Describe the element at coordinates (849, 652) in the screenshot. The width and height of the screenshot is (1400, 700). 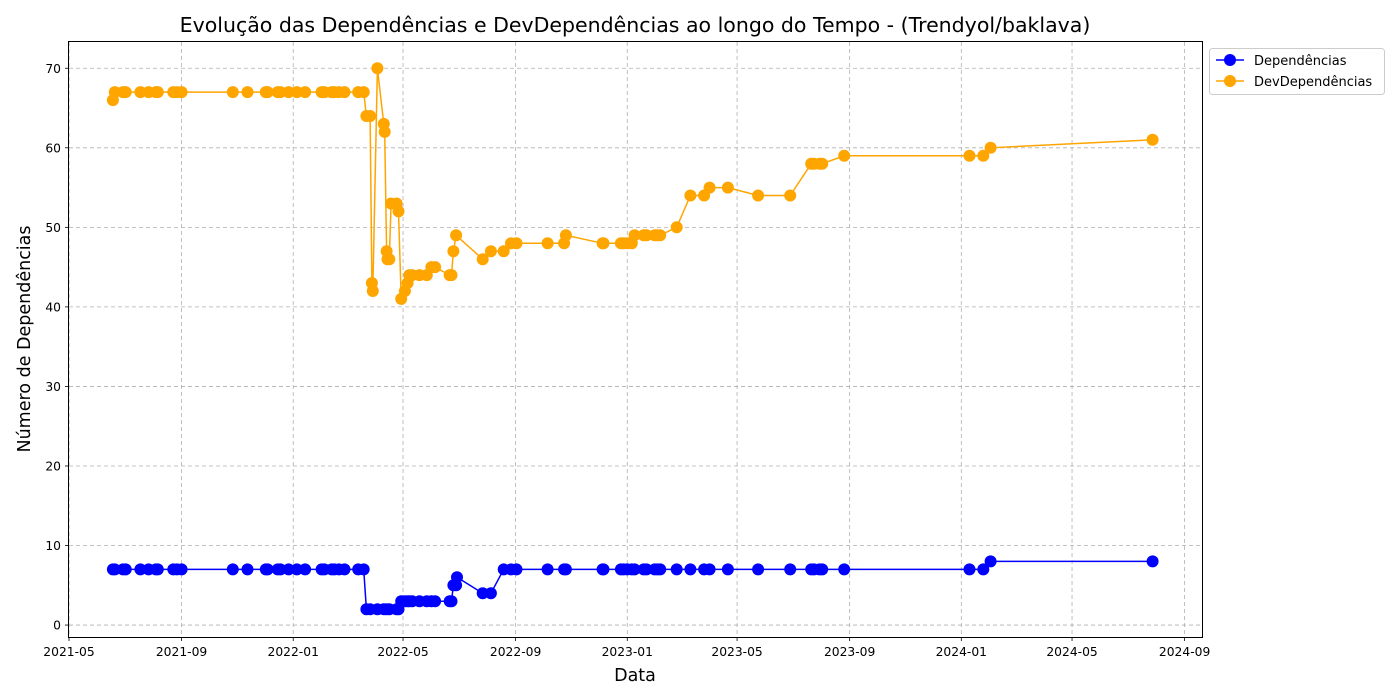
I see `x-tick-label: 2023-09` at that location.